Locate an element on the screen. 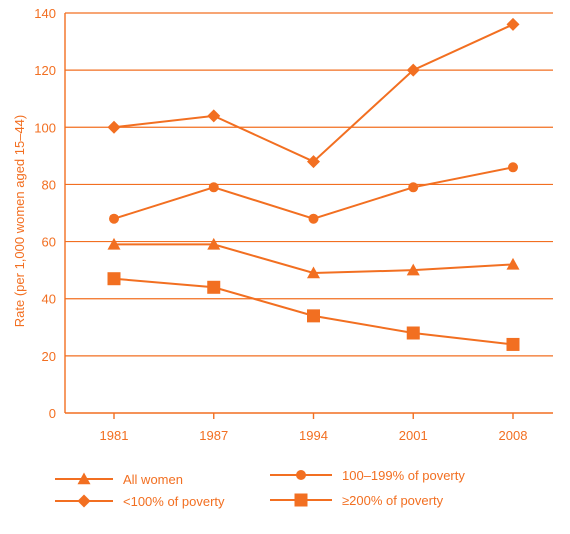 Image resolution: width=570 pixels, height=534 pixels. series-square is located at coordinates (313, 311).